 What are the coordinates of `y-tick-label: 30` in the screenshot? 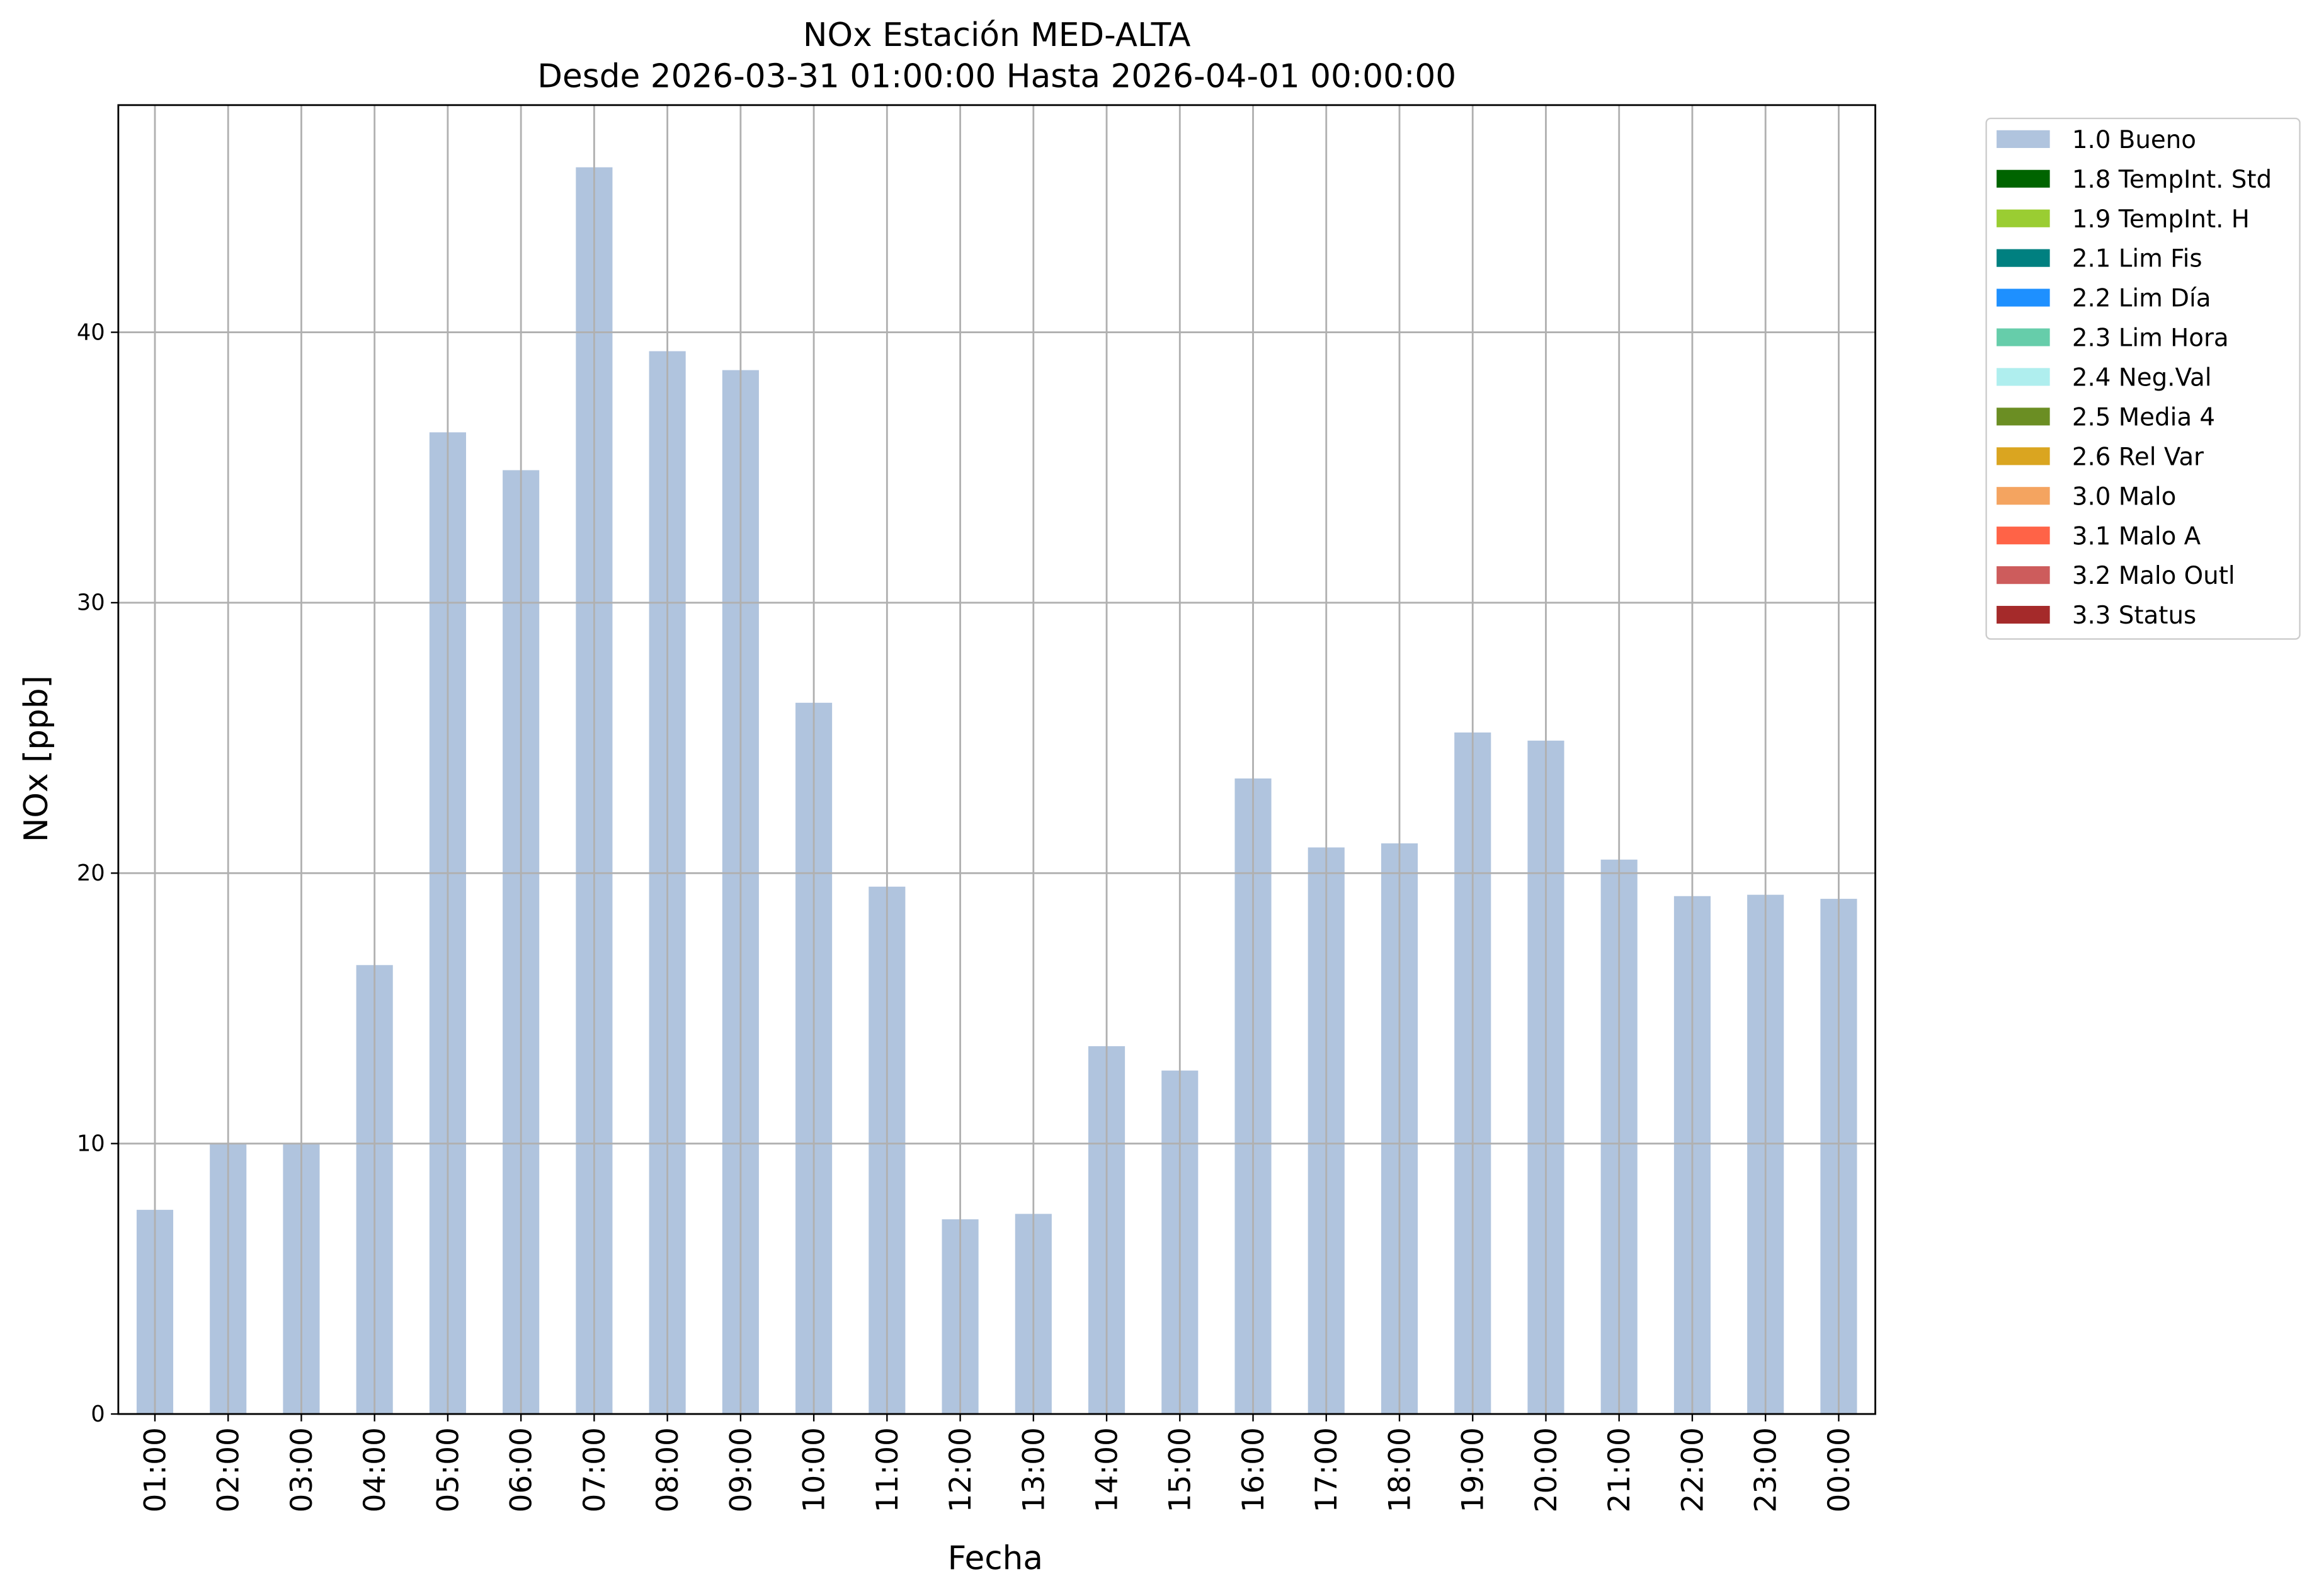 It's located at (91, 603).